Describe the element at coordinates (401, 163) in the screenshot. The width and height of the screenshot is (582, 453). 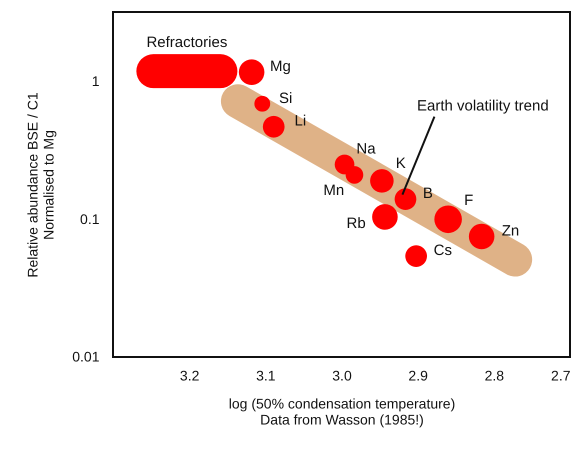
I see `data-label: K` at that location.